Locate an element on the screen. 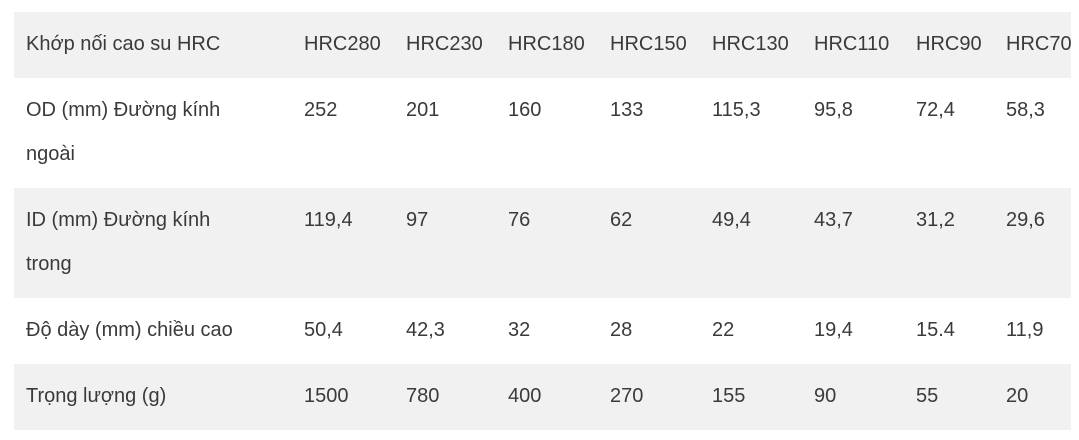 The height and width of the screenshot is (440, 1079). cell: 50,4 is located at coordinates (323, 330).